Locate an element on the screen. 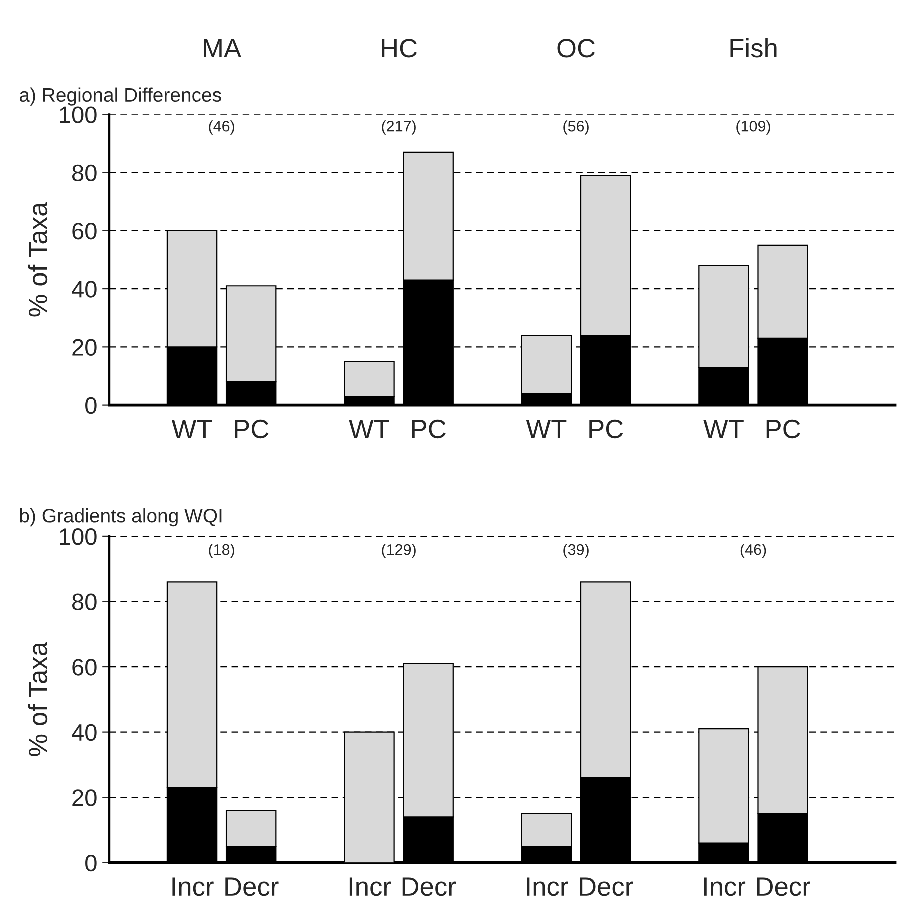  annotation: (109) is located at coordinates (753, 127).